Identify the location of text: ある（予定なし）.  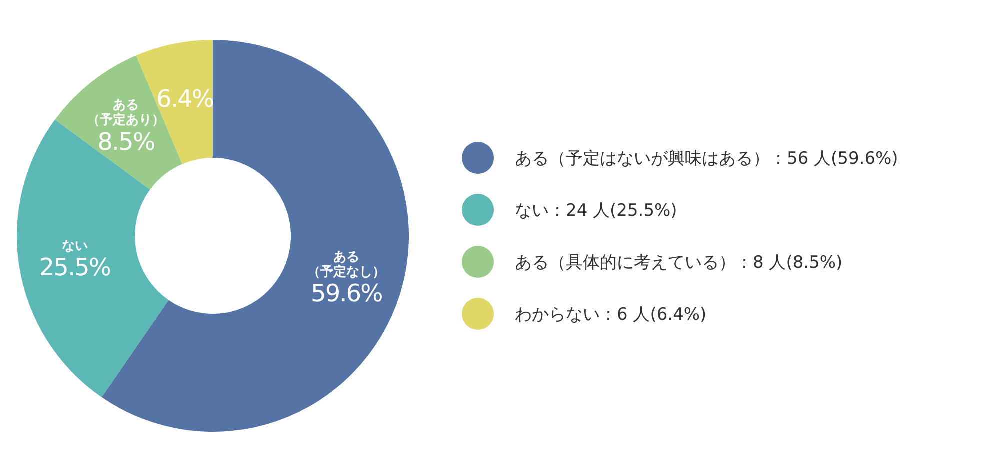
(347, 265).